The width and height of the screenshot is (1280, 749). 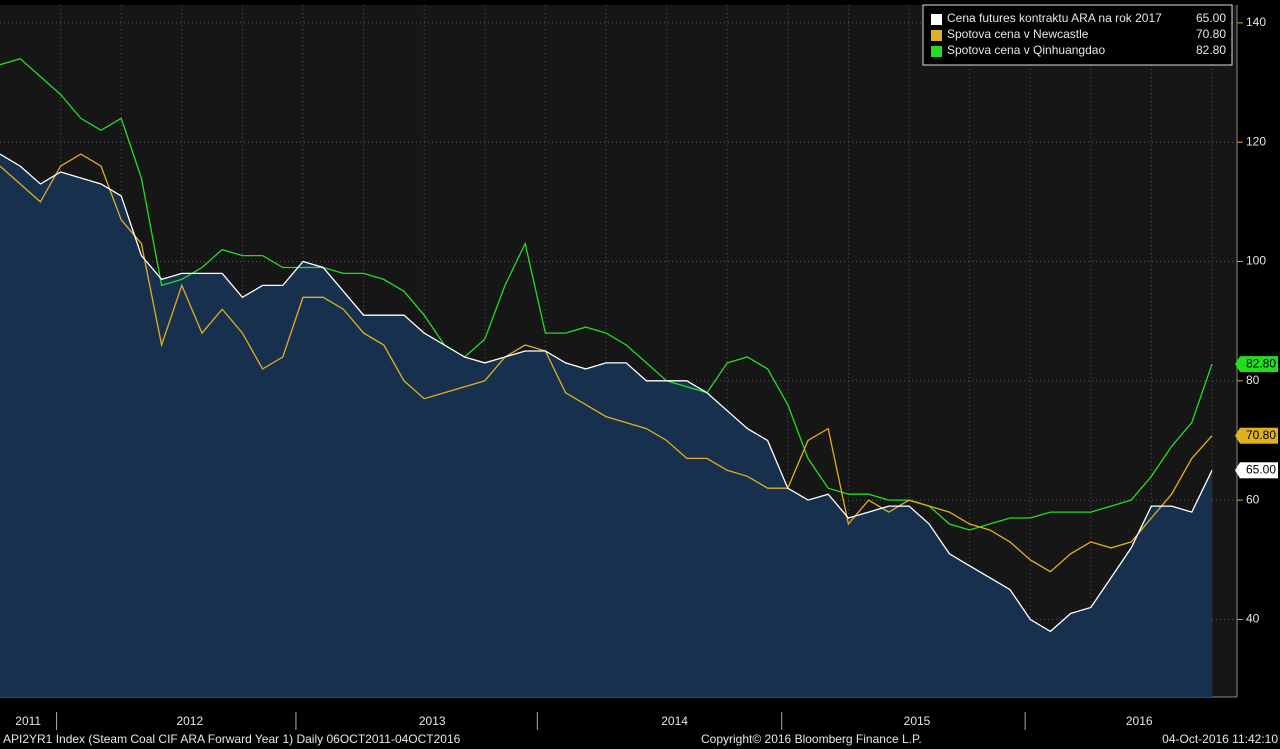 What do you see at coordinates (1256, 141) in the screenshot?
I see `y-tick-label: 120` at bounding box center [1256, 141].